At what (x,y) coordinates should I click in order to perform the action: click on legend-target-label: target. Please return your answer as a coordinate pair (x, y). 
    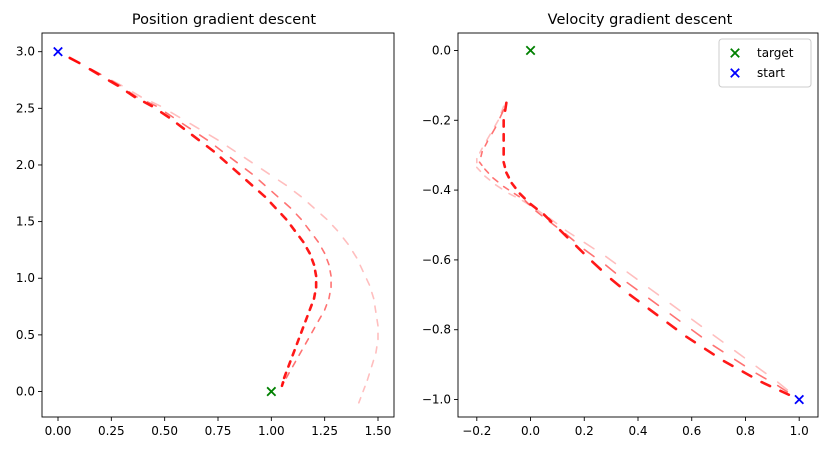
    Looking at the image, I should click on (775, 53).